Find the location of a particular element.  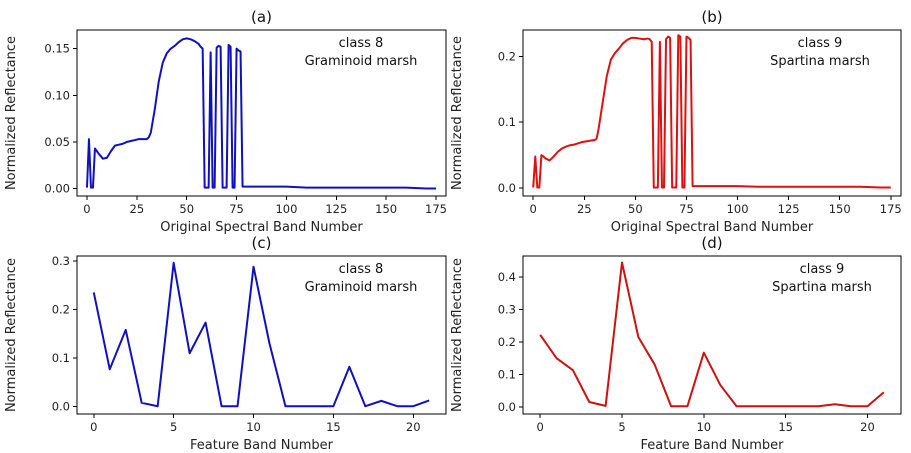

panel-title: (a) is located at coordinates (261, 17).